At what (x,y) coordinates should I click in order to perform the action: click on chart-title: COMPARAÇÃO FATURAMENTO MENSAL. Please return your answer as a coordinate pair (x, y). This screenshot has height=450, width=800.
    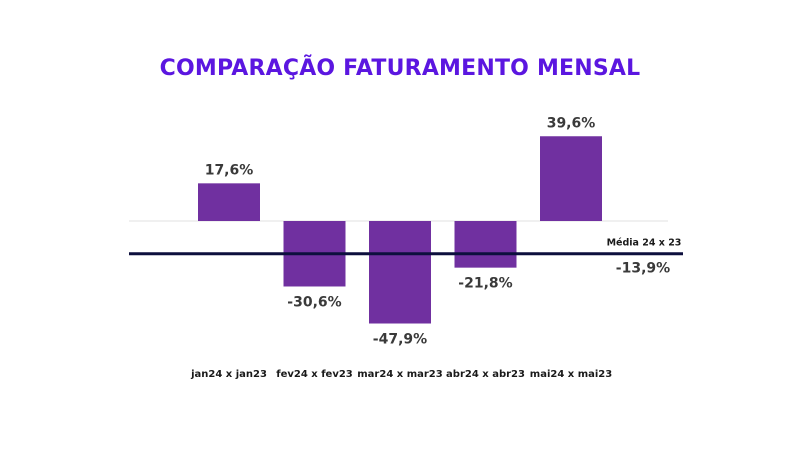
    Looking at the image, I should click on (400, 68).